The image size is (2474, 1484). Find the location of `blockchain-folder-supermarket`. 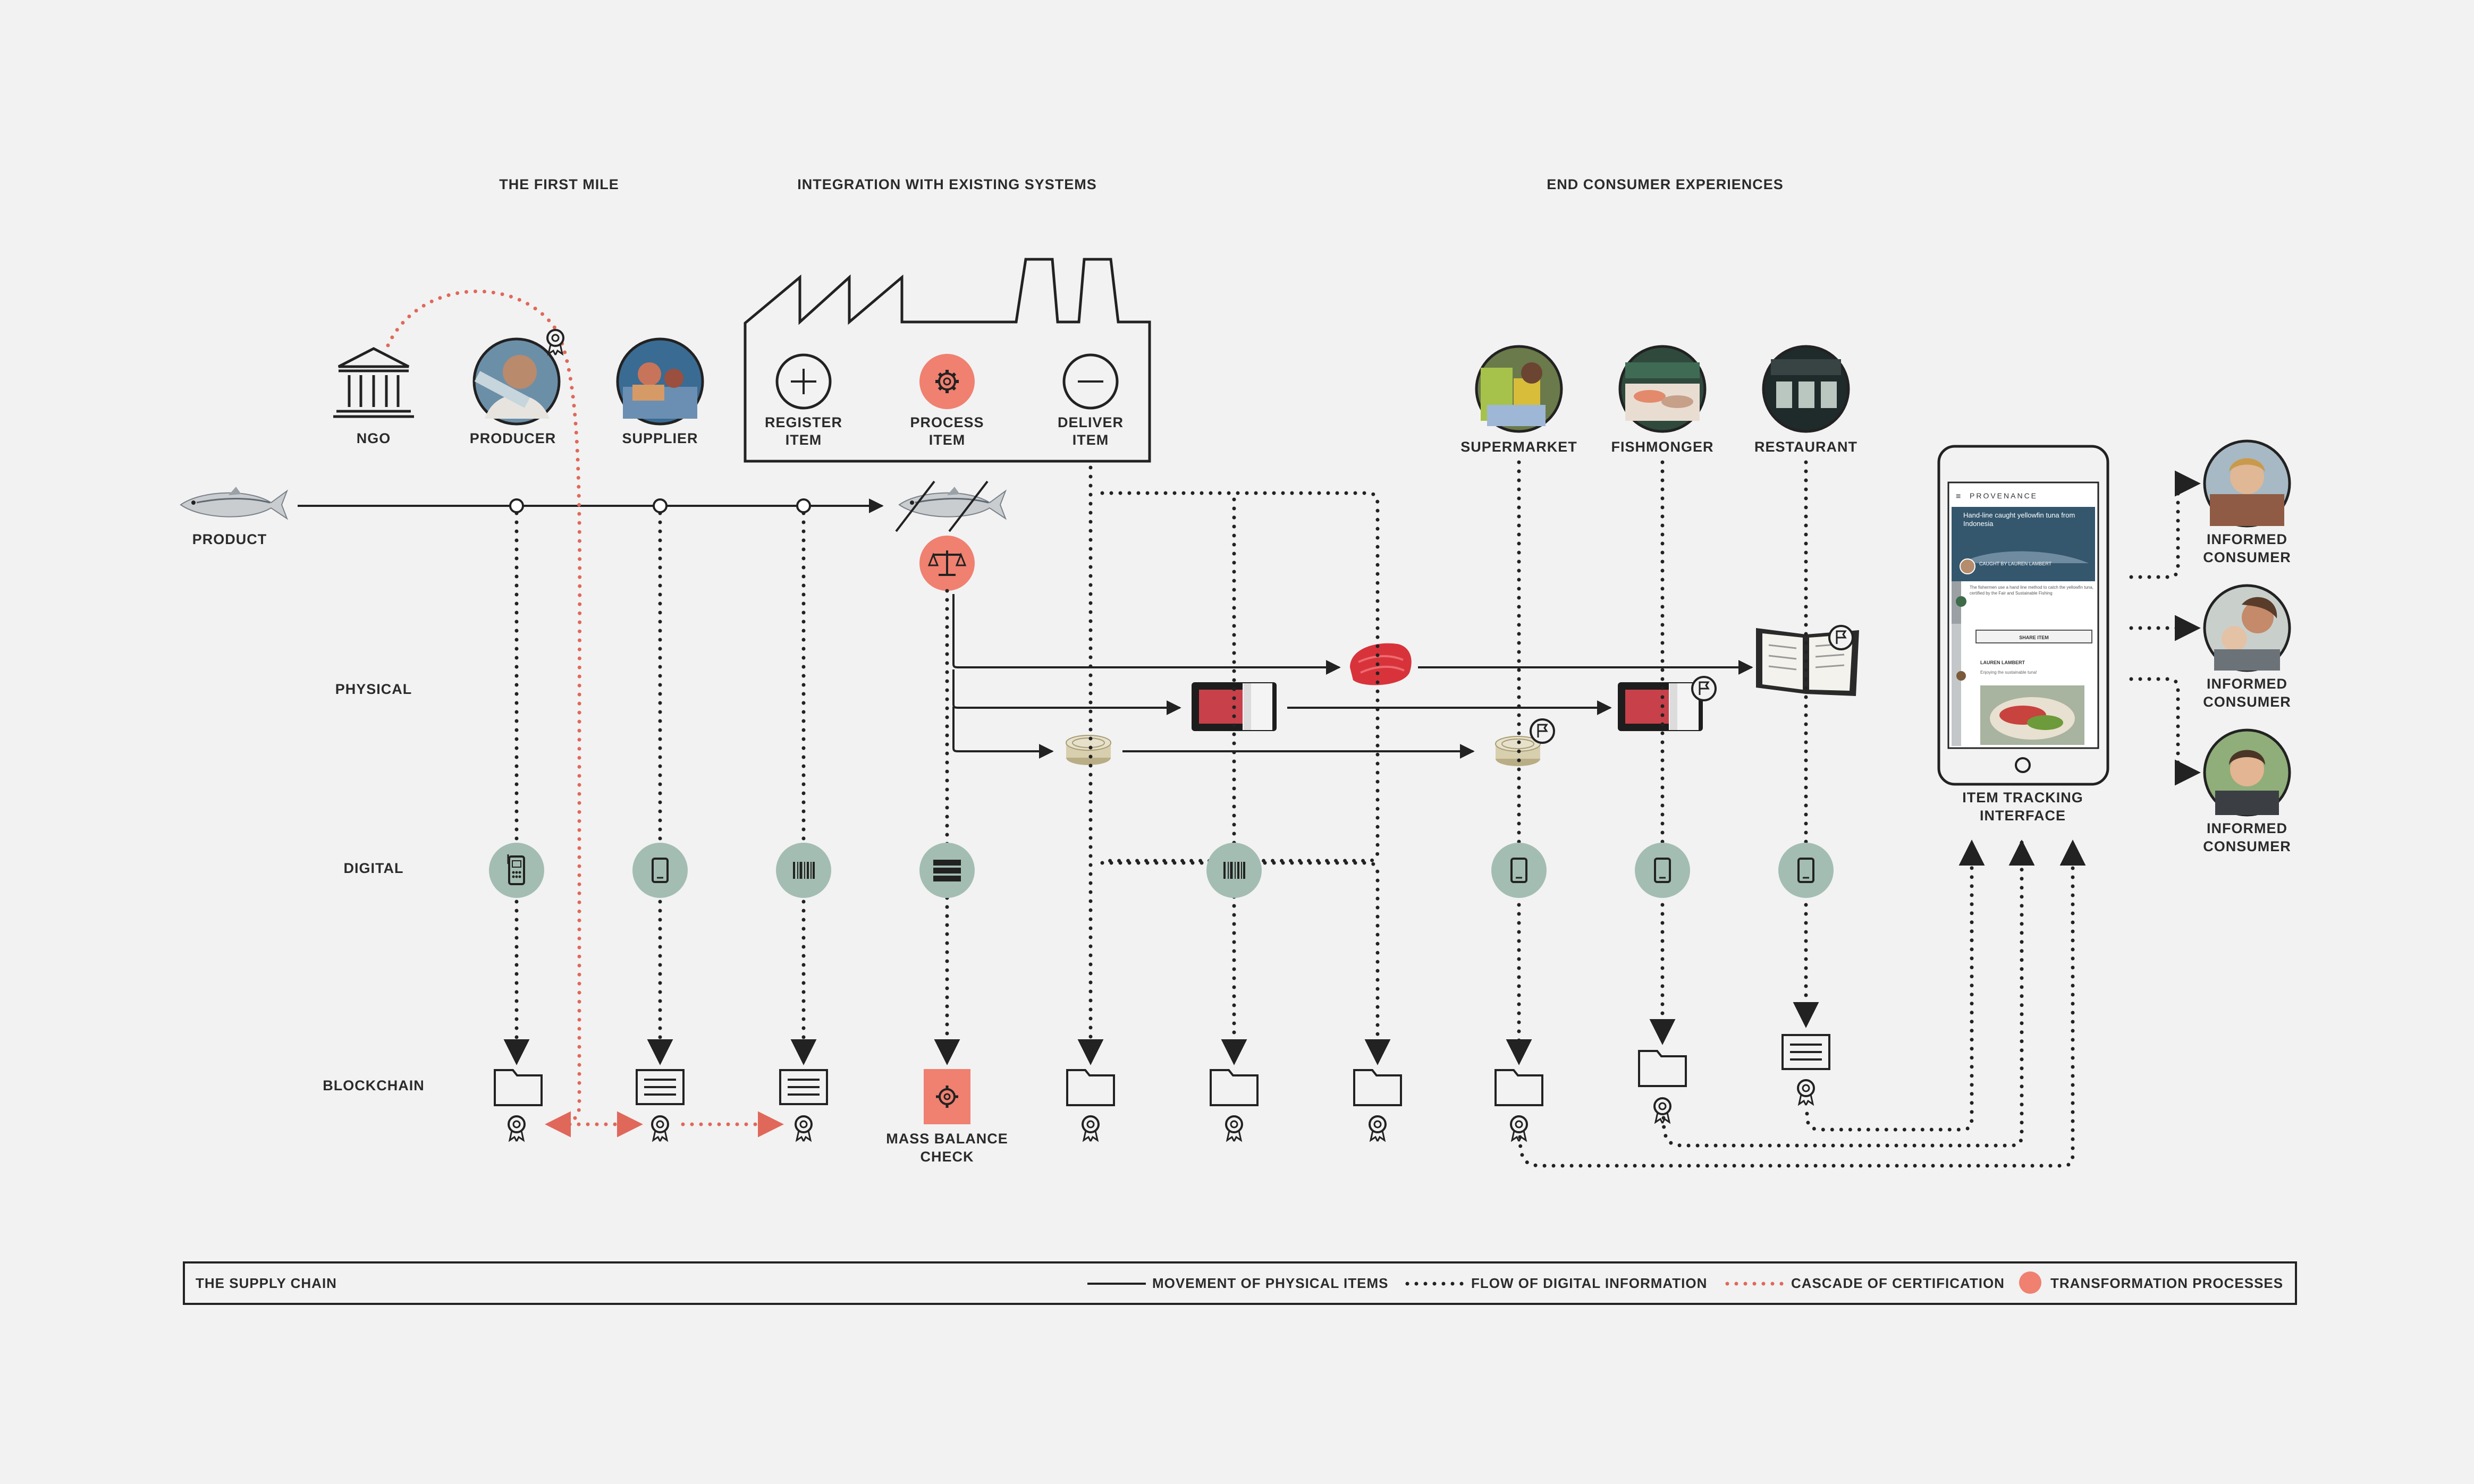

blockchain-folder-supermarket is located at coordinates (1518, 1087).